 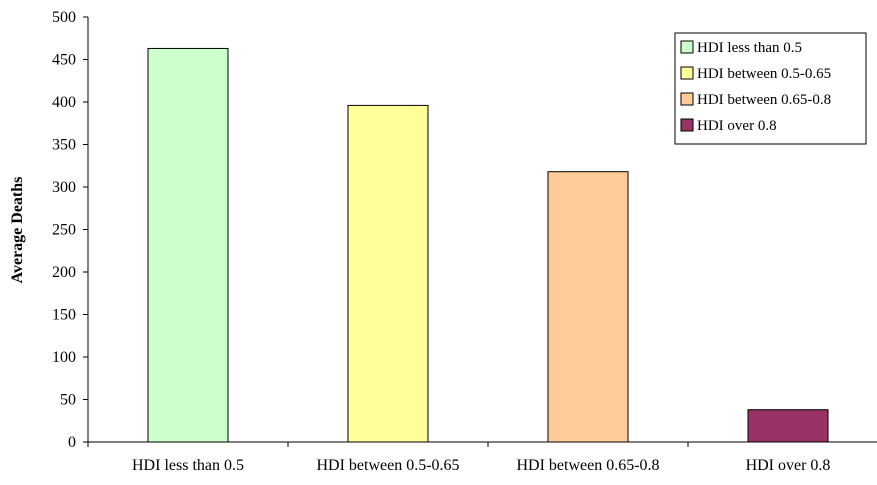 I want to click on y-tick-label: 200, so click(x=64, y=272).